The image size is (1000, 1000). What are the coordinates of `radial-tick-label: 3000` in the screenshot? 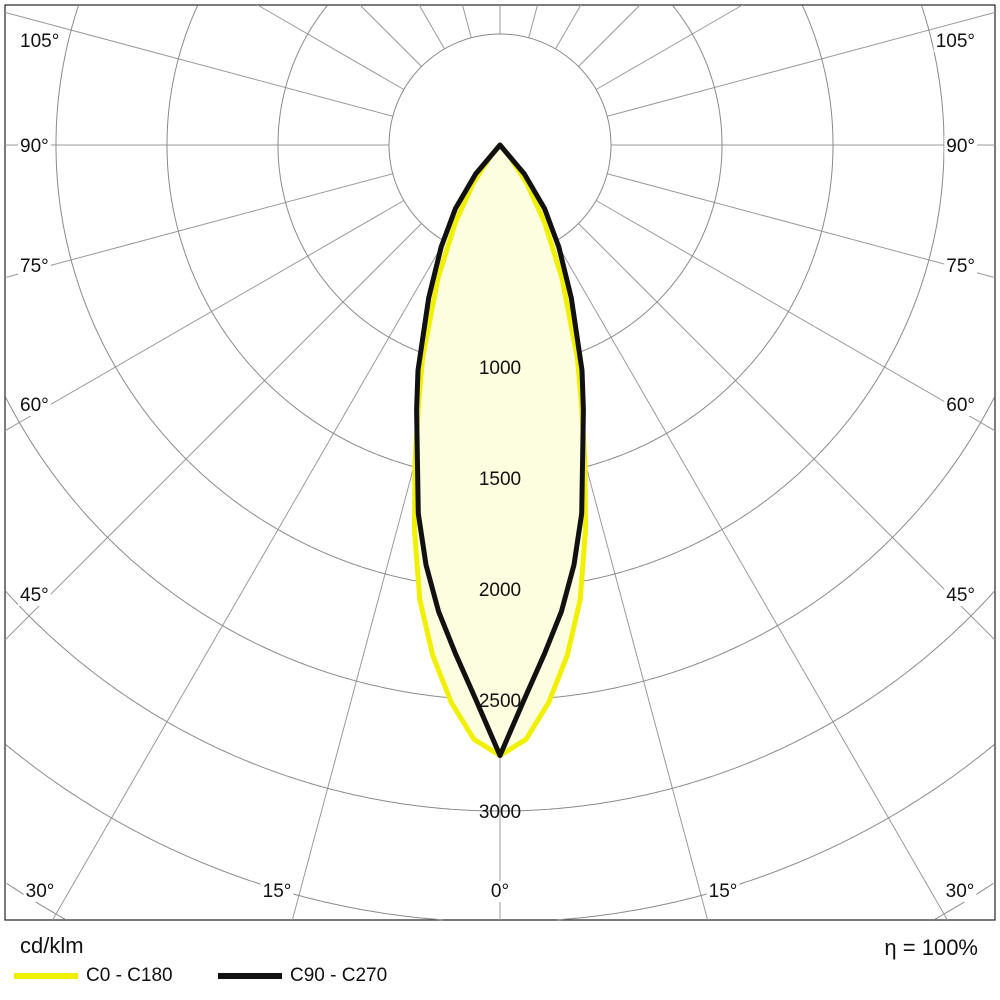 It's located at (500, 812).